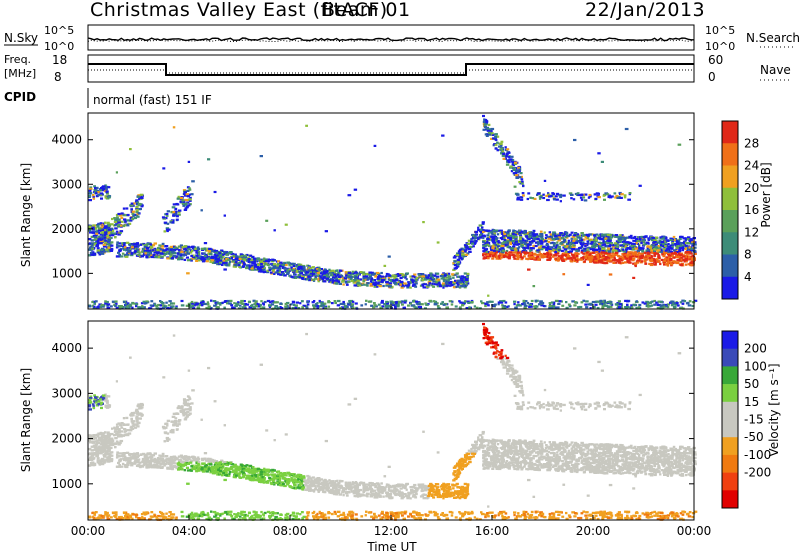 This screenshot has height=554, width=800. What do you see at coordinates (712, 77) in the screenshot?
I see `nave-tick-low: 0` at bounding box center [712, 77].